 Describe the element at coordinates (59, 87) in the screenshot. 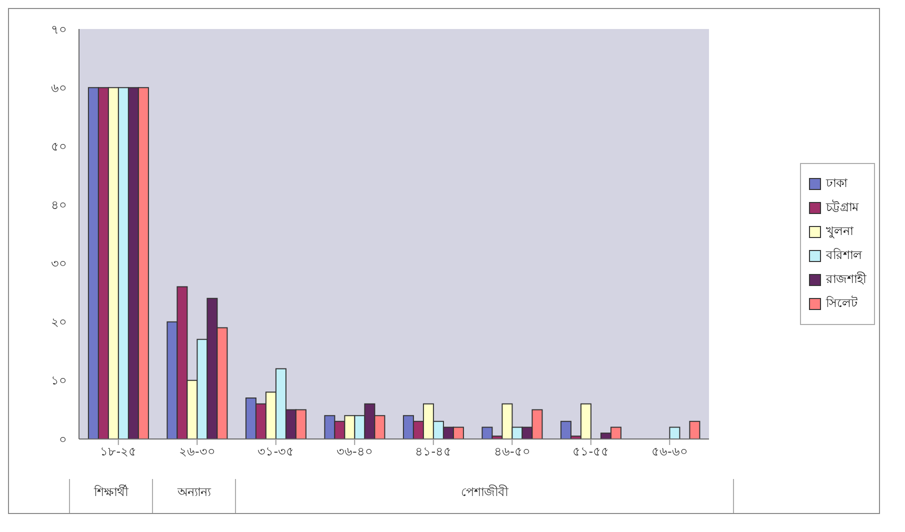

I see `y-tick-label: ৬০` at that location.